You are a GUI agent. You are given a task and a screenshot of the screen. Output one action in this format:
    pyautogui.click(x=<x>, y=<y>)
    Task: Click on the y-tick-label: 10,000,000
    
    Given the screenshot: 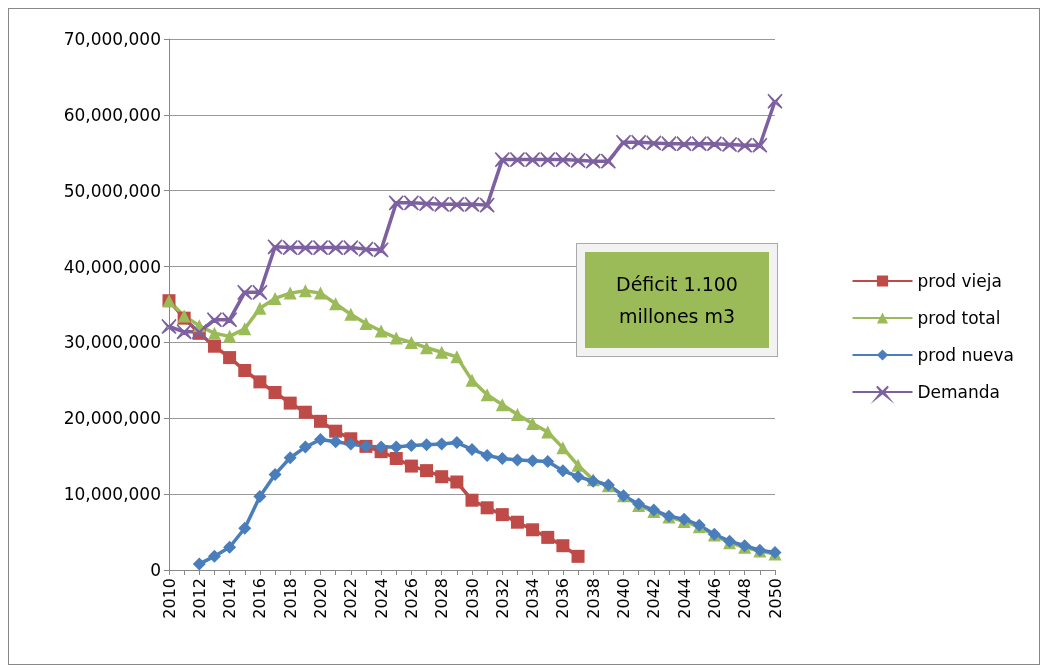 What is the action you would take?
    pyautogui.click(x=112, y=494)
    